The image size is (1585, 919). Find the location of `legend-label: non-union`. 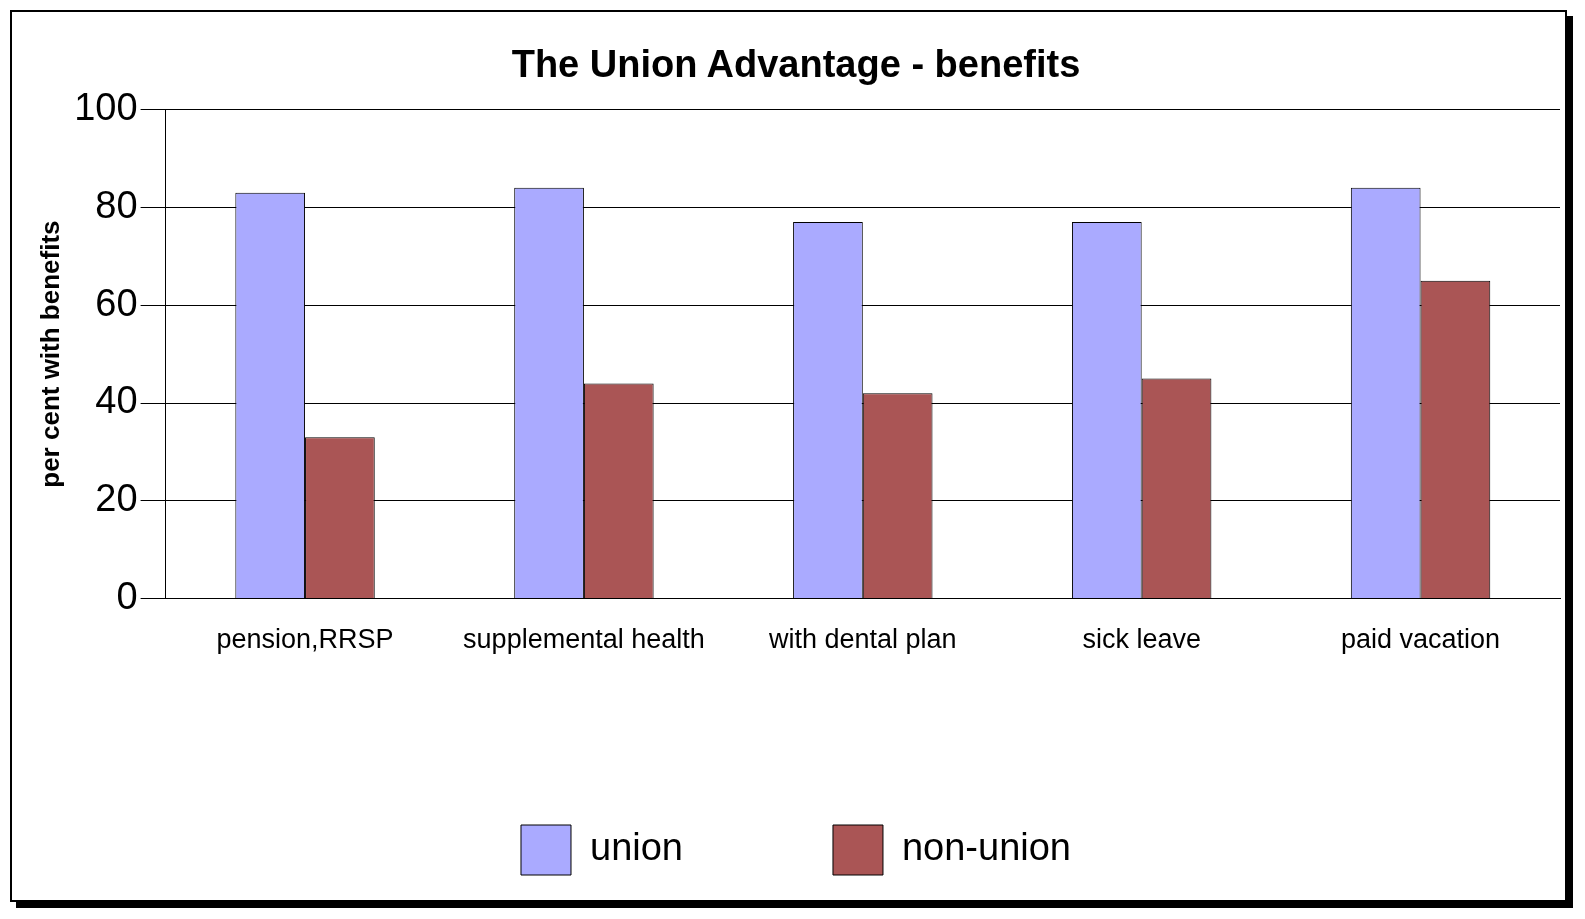

legend-label: non-union is located at coordinates (986, 847).